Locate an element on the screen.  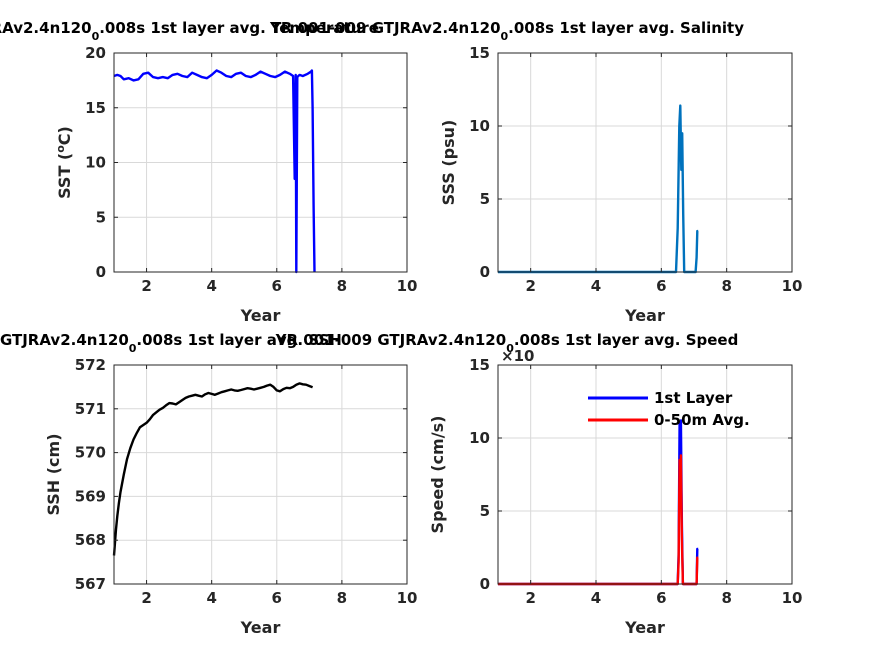
y-tick-label: 567 is located at coordinates (90, 584).